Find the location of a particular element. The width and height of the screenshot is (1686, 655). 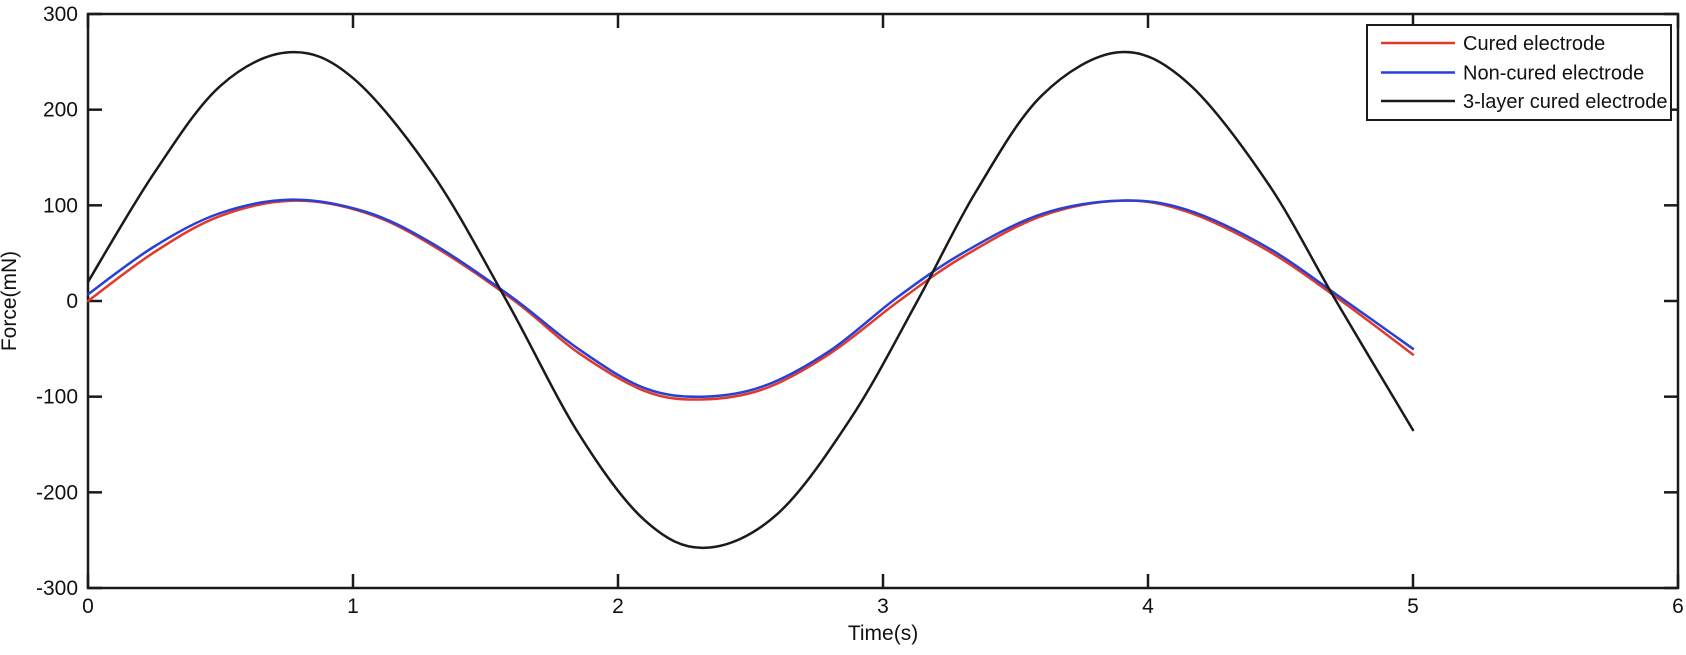

x-tick-label: 3 is located at coordinates (883, 606).